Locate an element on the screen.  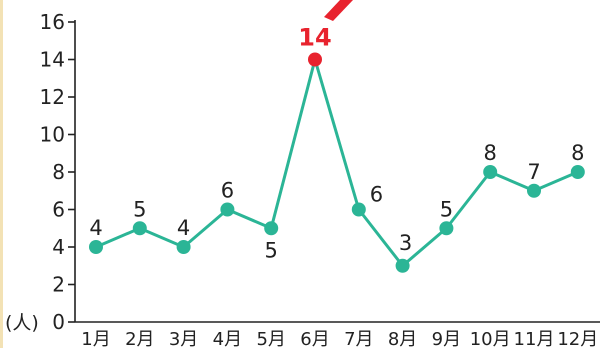
y-tick-label: 12 is located at coordinates (52, 97).